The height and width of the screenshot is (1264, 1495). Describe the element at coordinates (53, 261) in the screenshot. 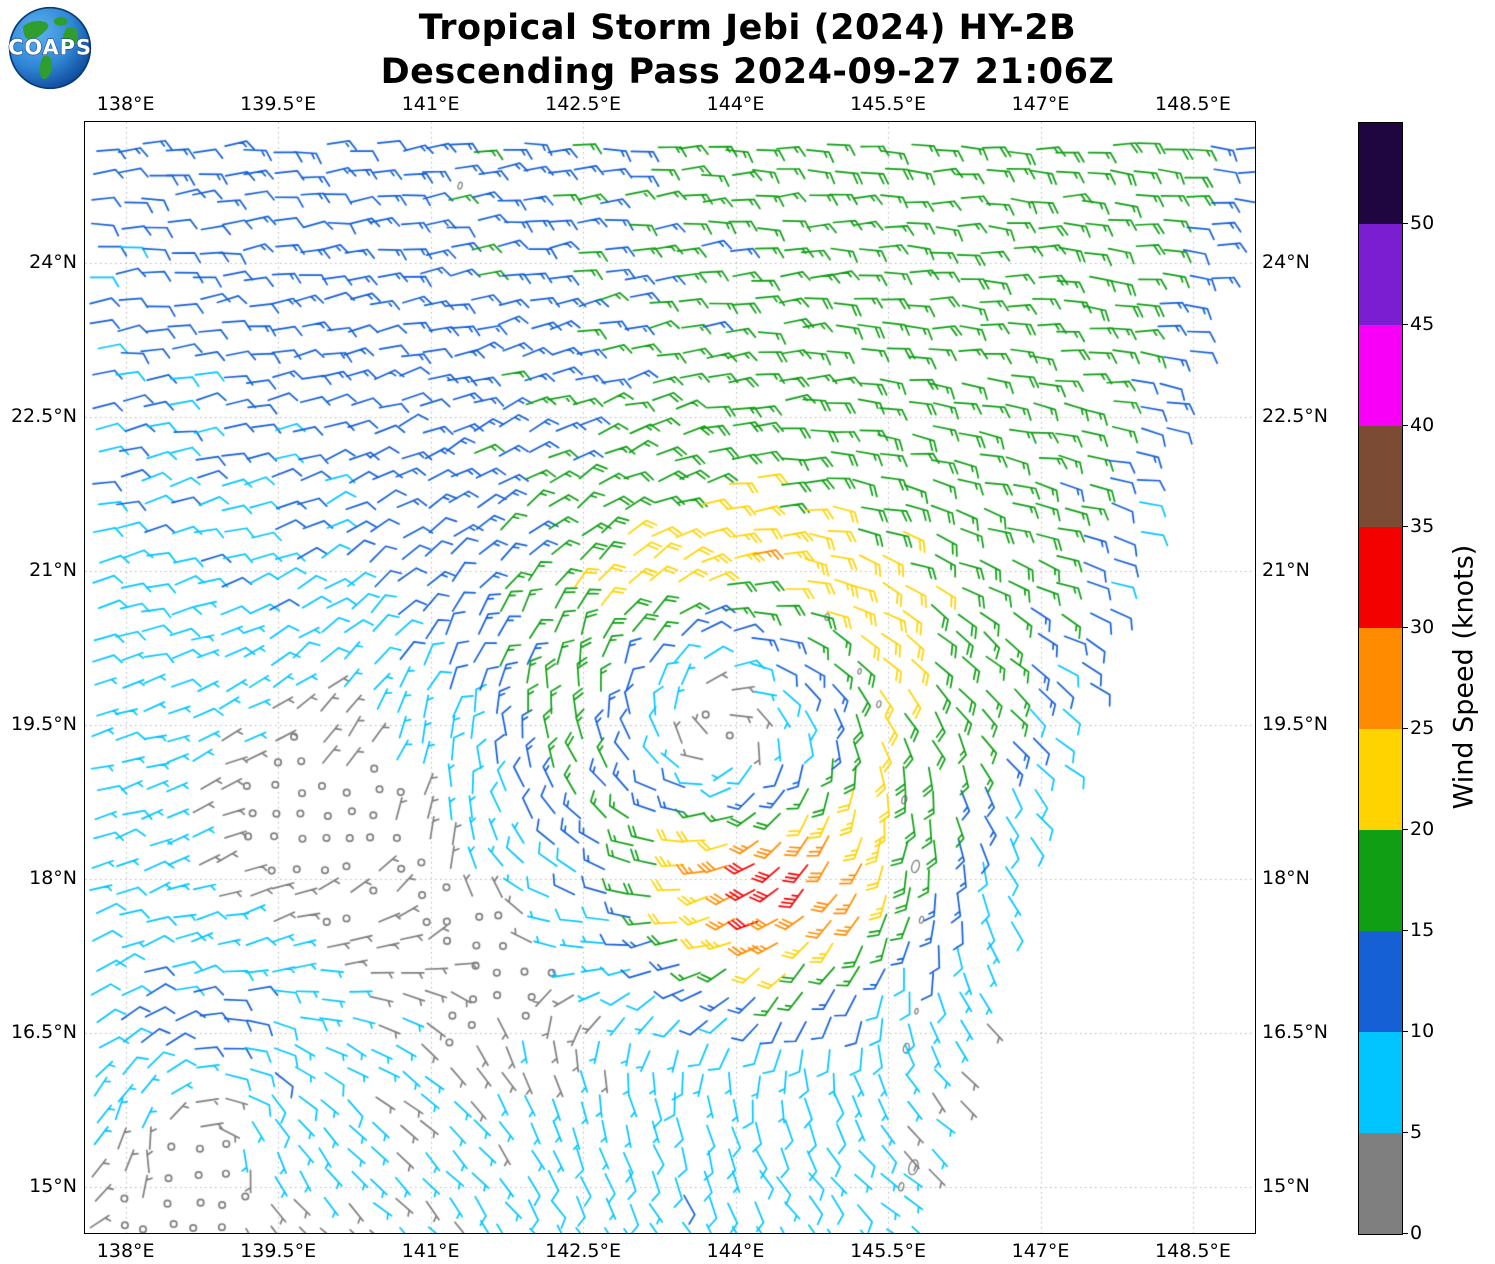

I see `y-tick-label-left: 24°N` at that location.